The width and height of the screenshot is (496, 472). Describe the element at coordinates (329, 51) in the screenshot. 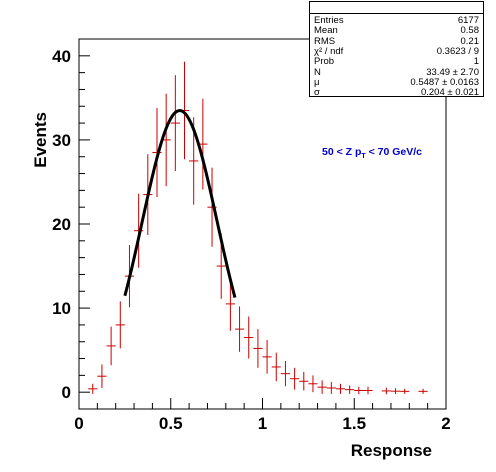

I see `stats-key: χ² / ndf` at that location.